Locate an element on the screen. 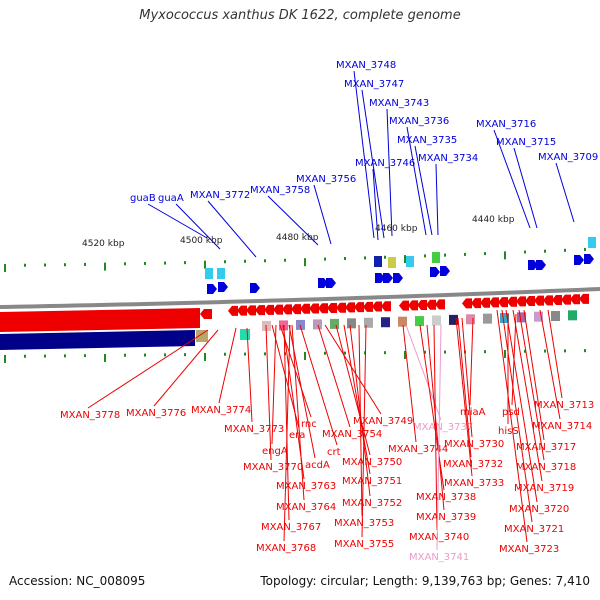  gene-label-bottom: MXAN_3754 is located at coordinates (352, 434).